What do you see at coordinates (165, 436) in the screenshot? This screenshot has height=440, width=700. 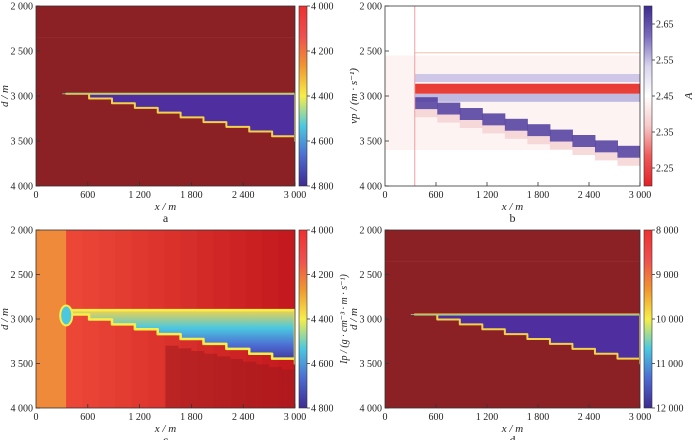 I see `panel-label: c` at bounding box center [165, 436].